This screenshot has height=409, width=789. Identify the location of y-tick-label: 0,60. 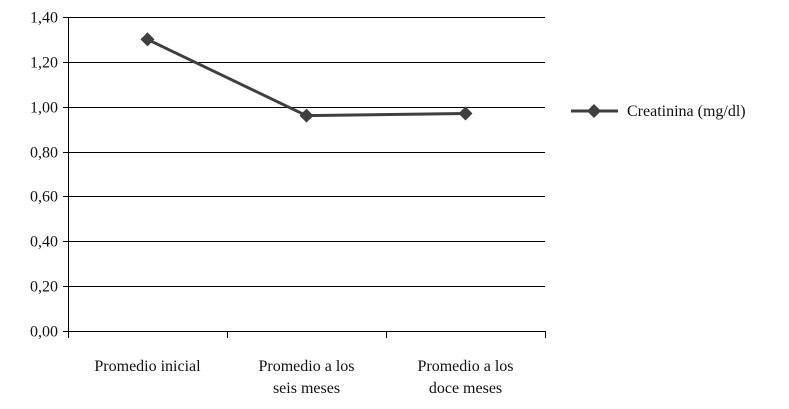
(44, 197).